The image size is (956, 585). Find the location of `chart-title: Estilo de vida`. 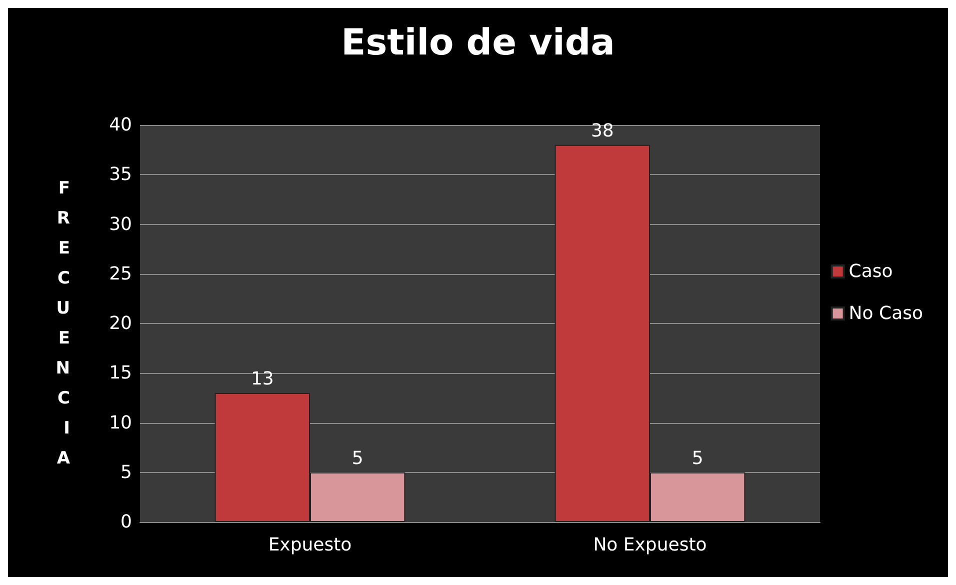

chart-title: Estilo de vida is located at coordinates (478, 43).